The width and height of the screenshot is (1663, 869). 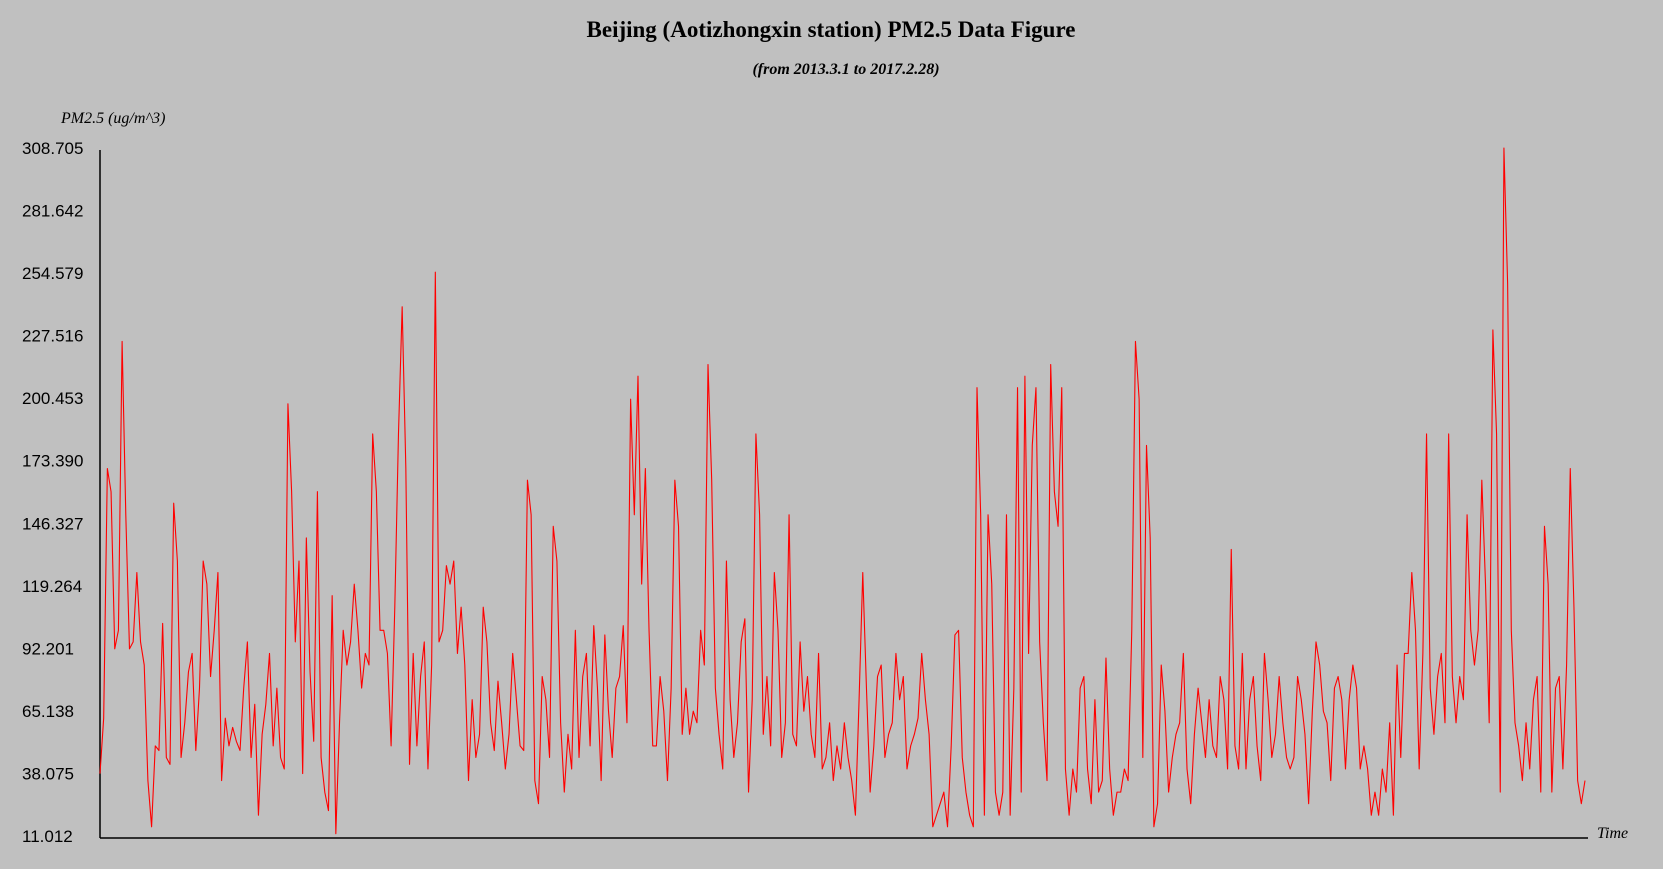 I want to click on y-tick-label: 11.012, so click(x=47, y=836).